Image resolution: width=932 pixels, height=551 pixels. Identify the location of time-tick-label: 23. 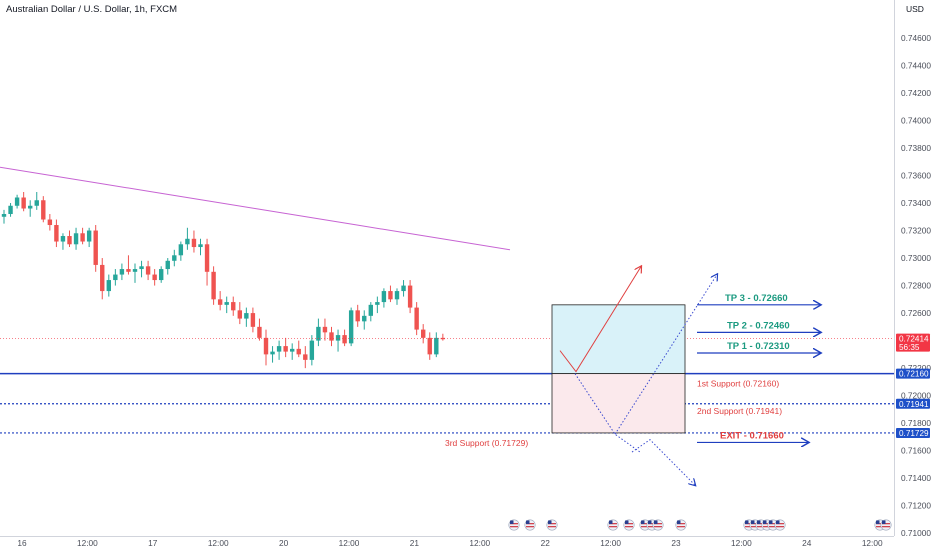
(676, 543).